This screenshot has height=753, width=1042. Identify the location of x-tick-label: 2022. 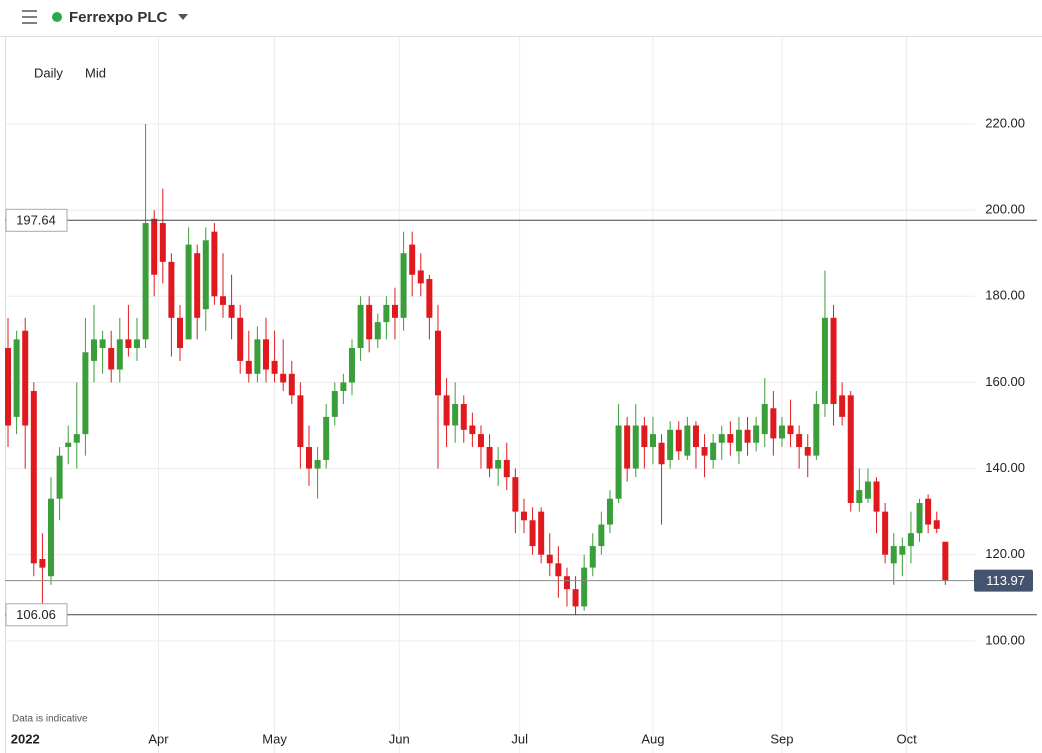
(25, 738).